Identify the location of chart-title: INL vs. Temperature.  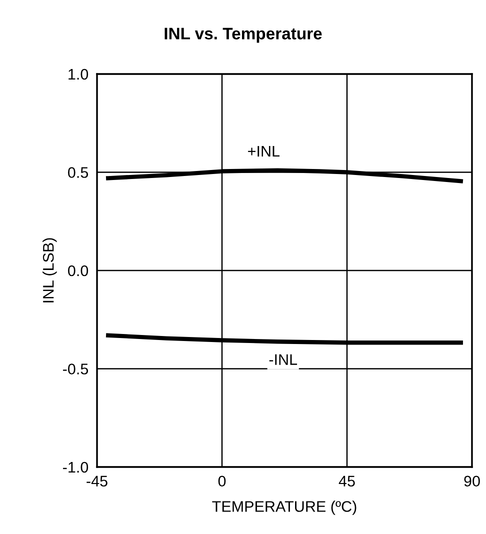
(243, 35).